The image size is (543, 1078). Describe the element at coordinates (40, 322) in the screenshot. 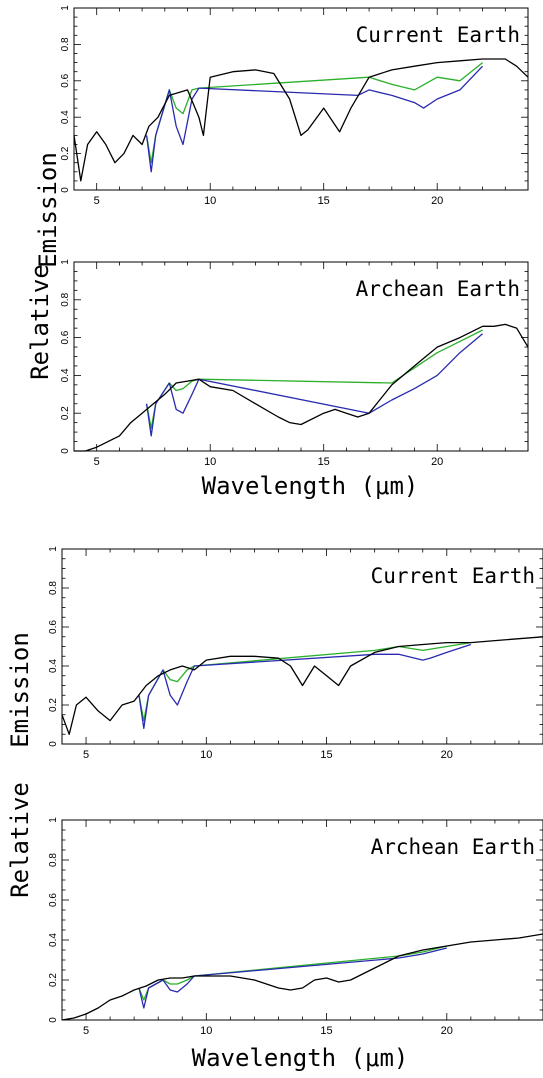

I see `top-ylabel-relative: Relative` at that location.